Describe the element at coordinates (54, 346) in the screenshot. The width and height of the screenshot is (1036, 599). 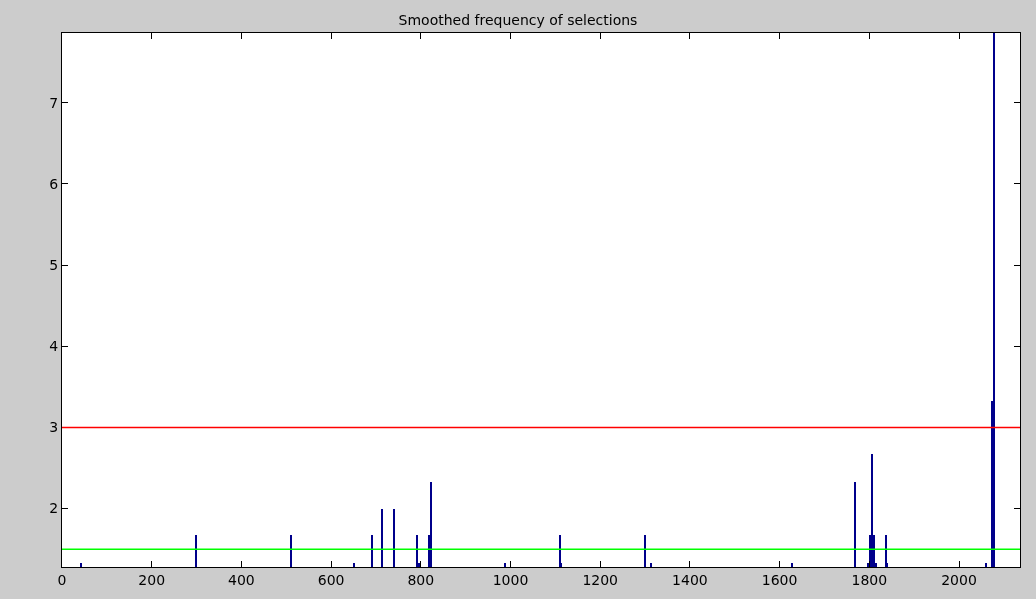
I see `y-tick-label: 4` at that location.